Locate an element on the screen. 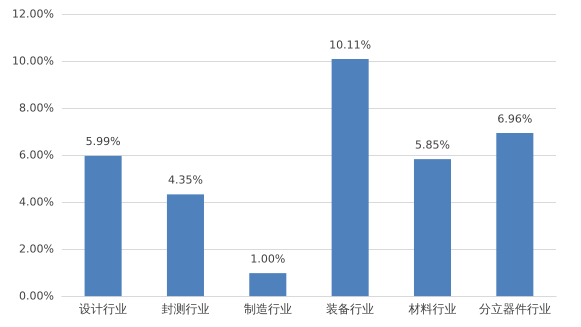 This screenshot has width=581, height=327. x-tick-label: 设计行业 is located at coordinates (103, 309).